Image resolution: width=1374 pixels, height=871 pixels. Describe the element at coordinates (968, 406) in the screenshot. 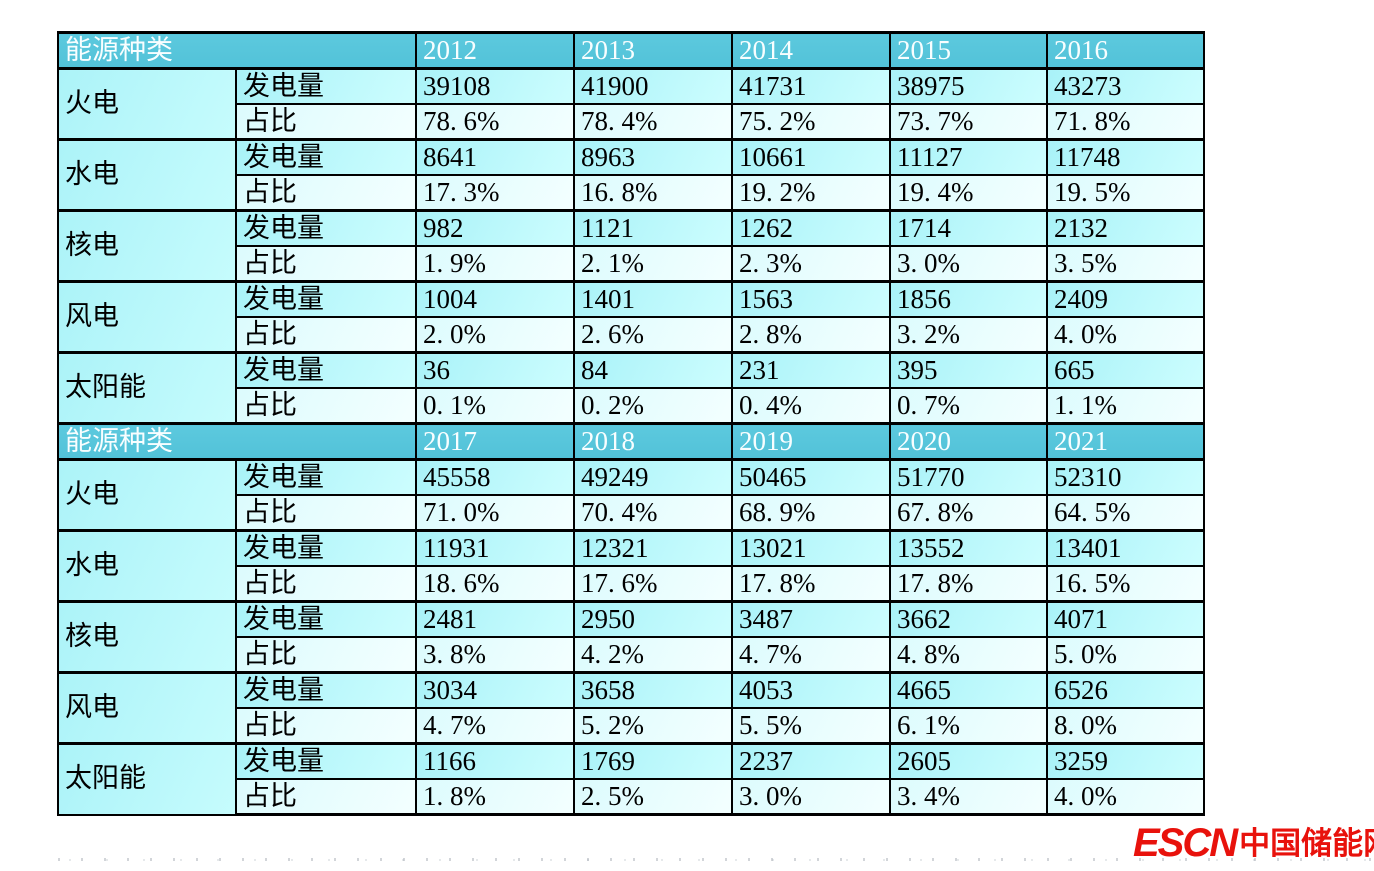

I see `share-value-cell: 0. 7%` at that location.